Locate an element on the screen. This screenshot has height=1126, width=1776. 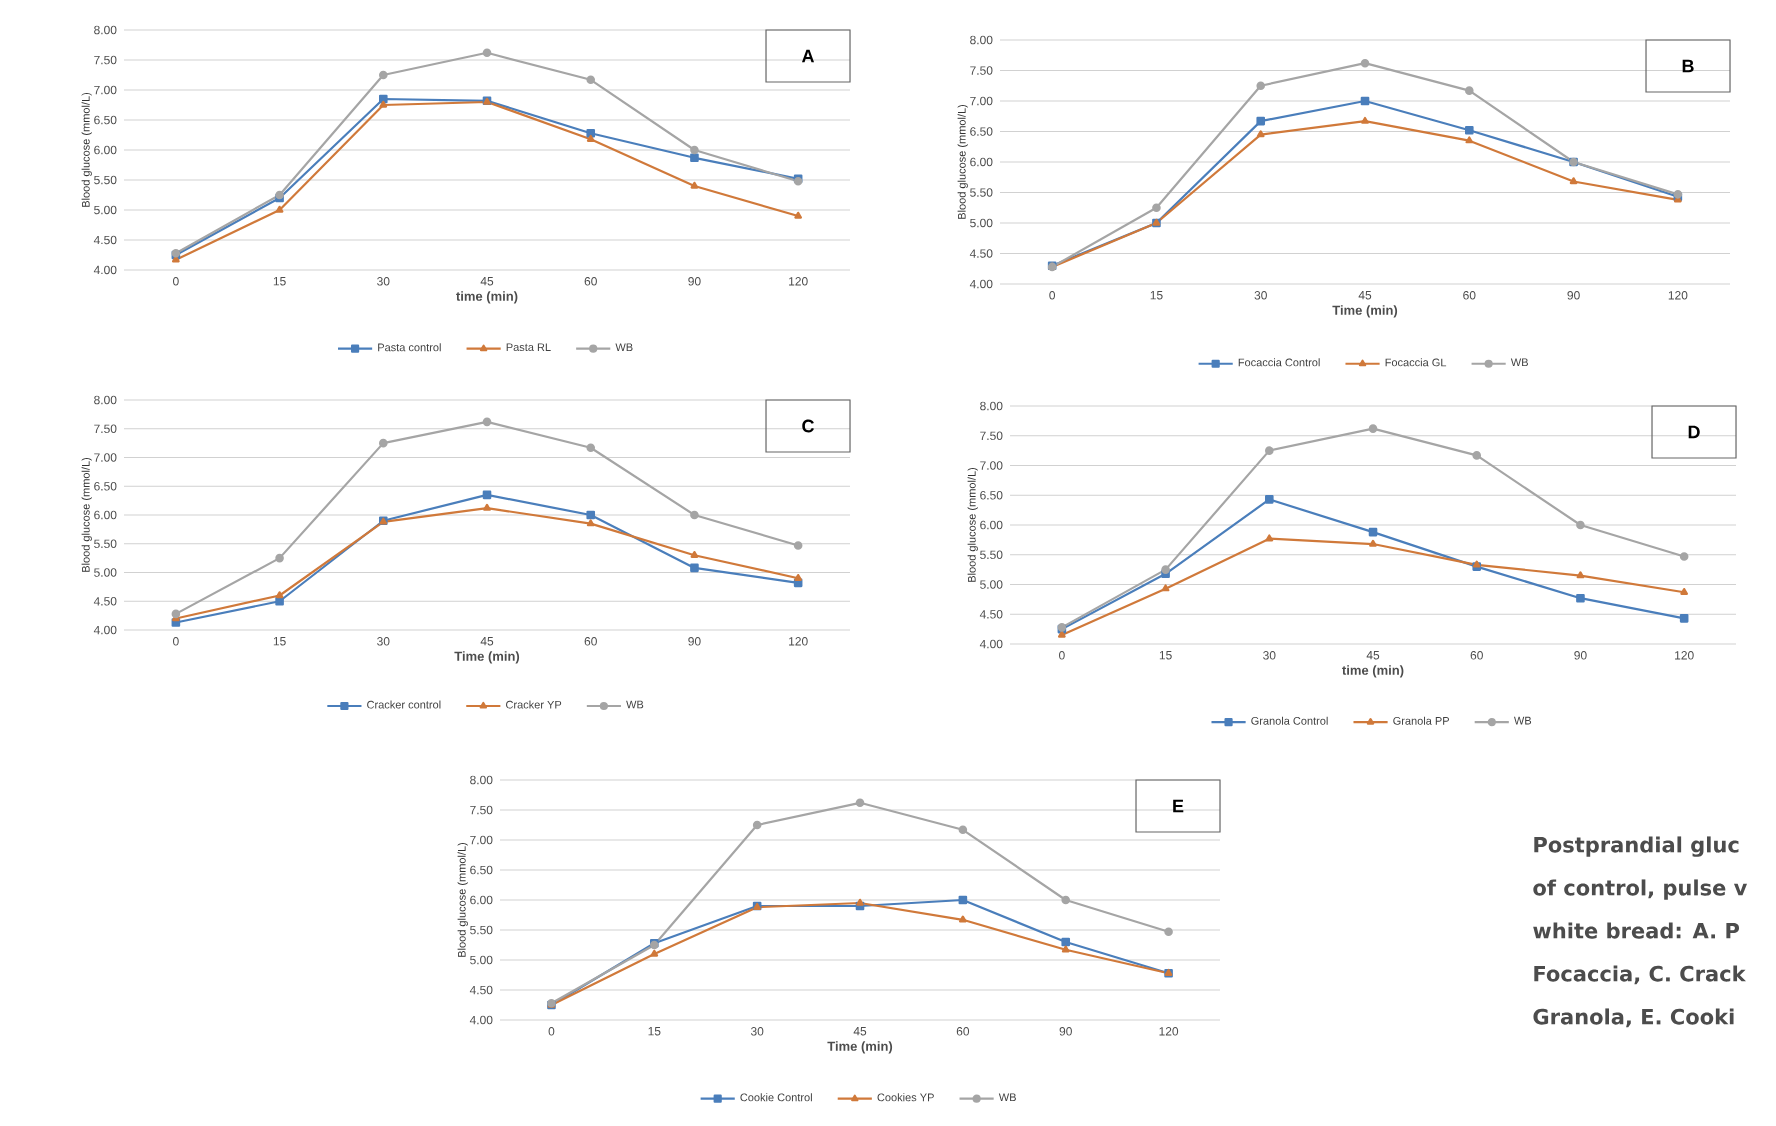
text: Postprandial gluc is located at coordinates (1636, 846).